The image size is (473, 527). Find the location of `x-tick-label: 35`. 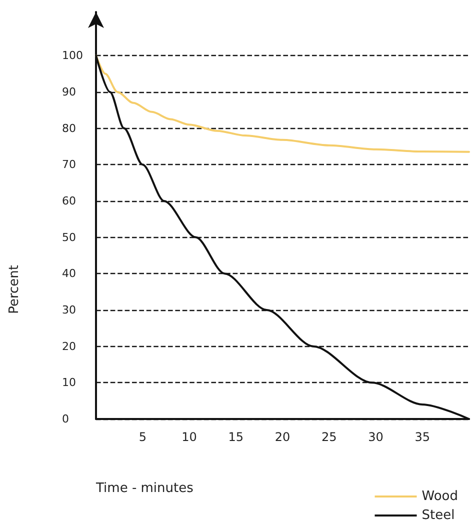

x-tick-label: 35 is located at coordinates (422, 437).